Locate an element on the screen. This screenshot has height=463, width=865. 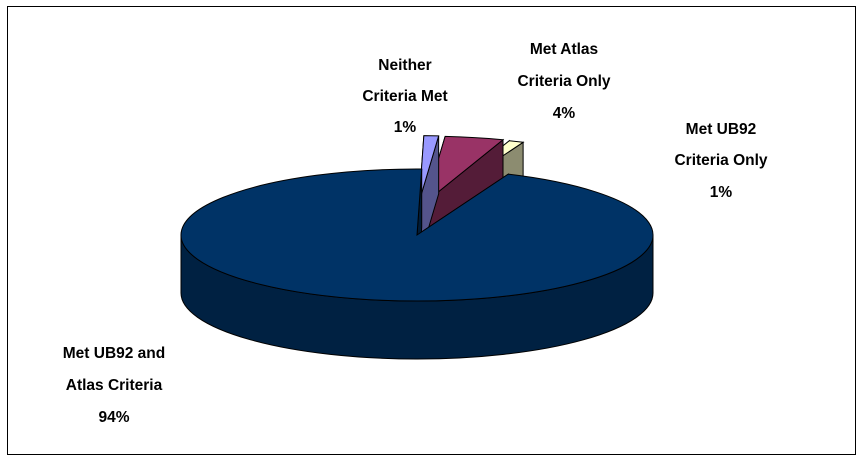
slice-label-line: Neither is located at coordinates (404, 65).